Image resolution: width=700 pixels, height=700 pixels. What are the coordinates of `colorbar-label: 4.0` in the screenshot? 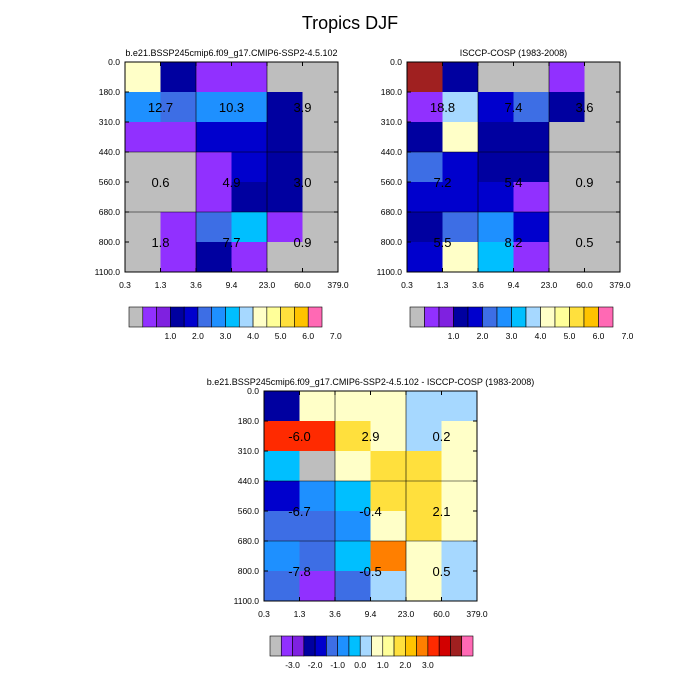 It's located at (541, 336).